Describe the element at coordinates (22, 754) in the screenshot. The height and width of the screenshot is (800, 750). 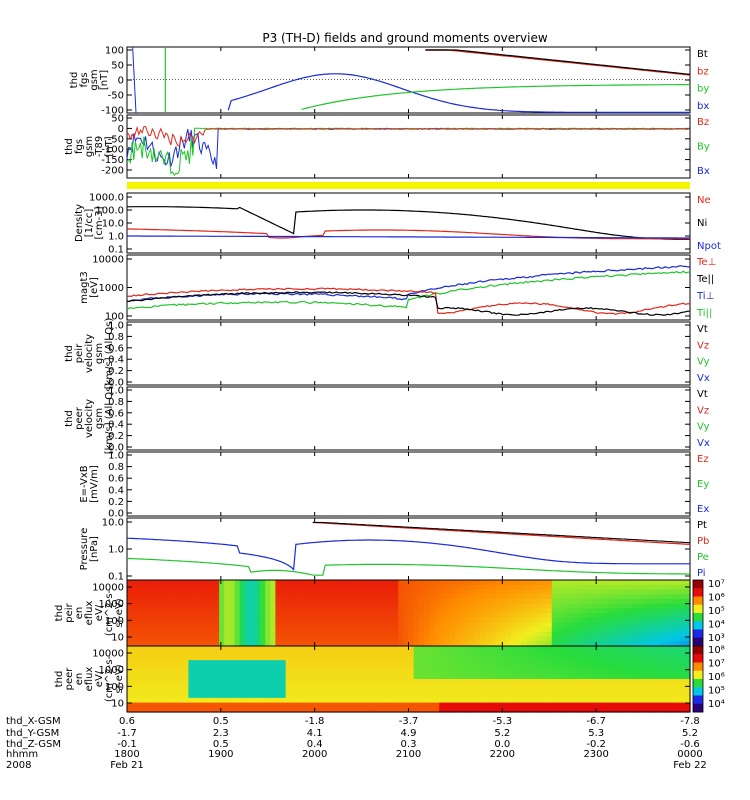
I see `orbit-row-label: hhmm` at that location.